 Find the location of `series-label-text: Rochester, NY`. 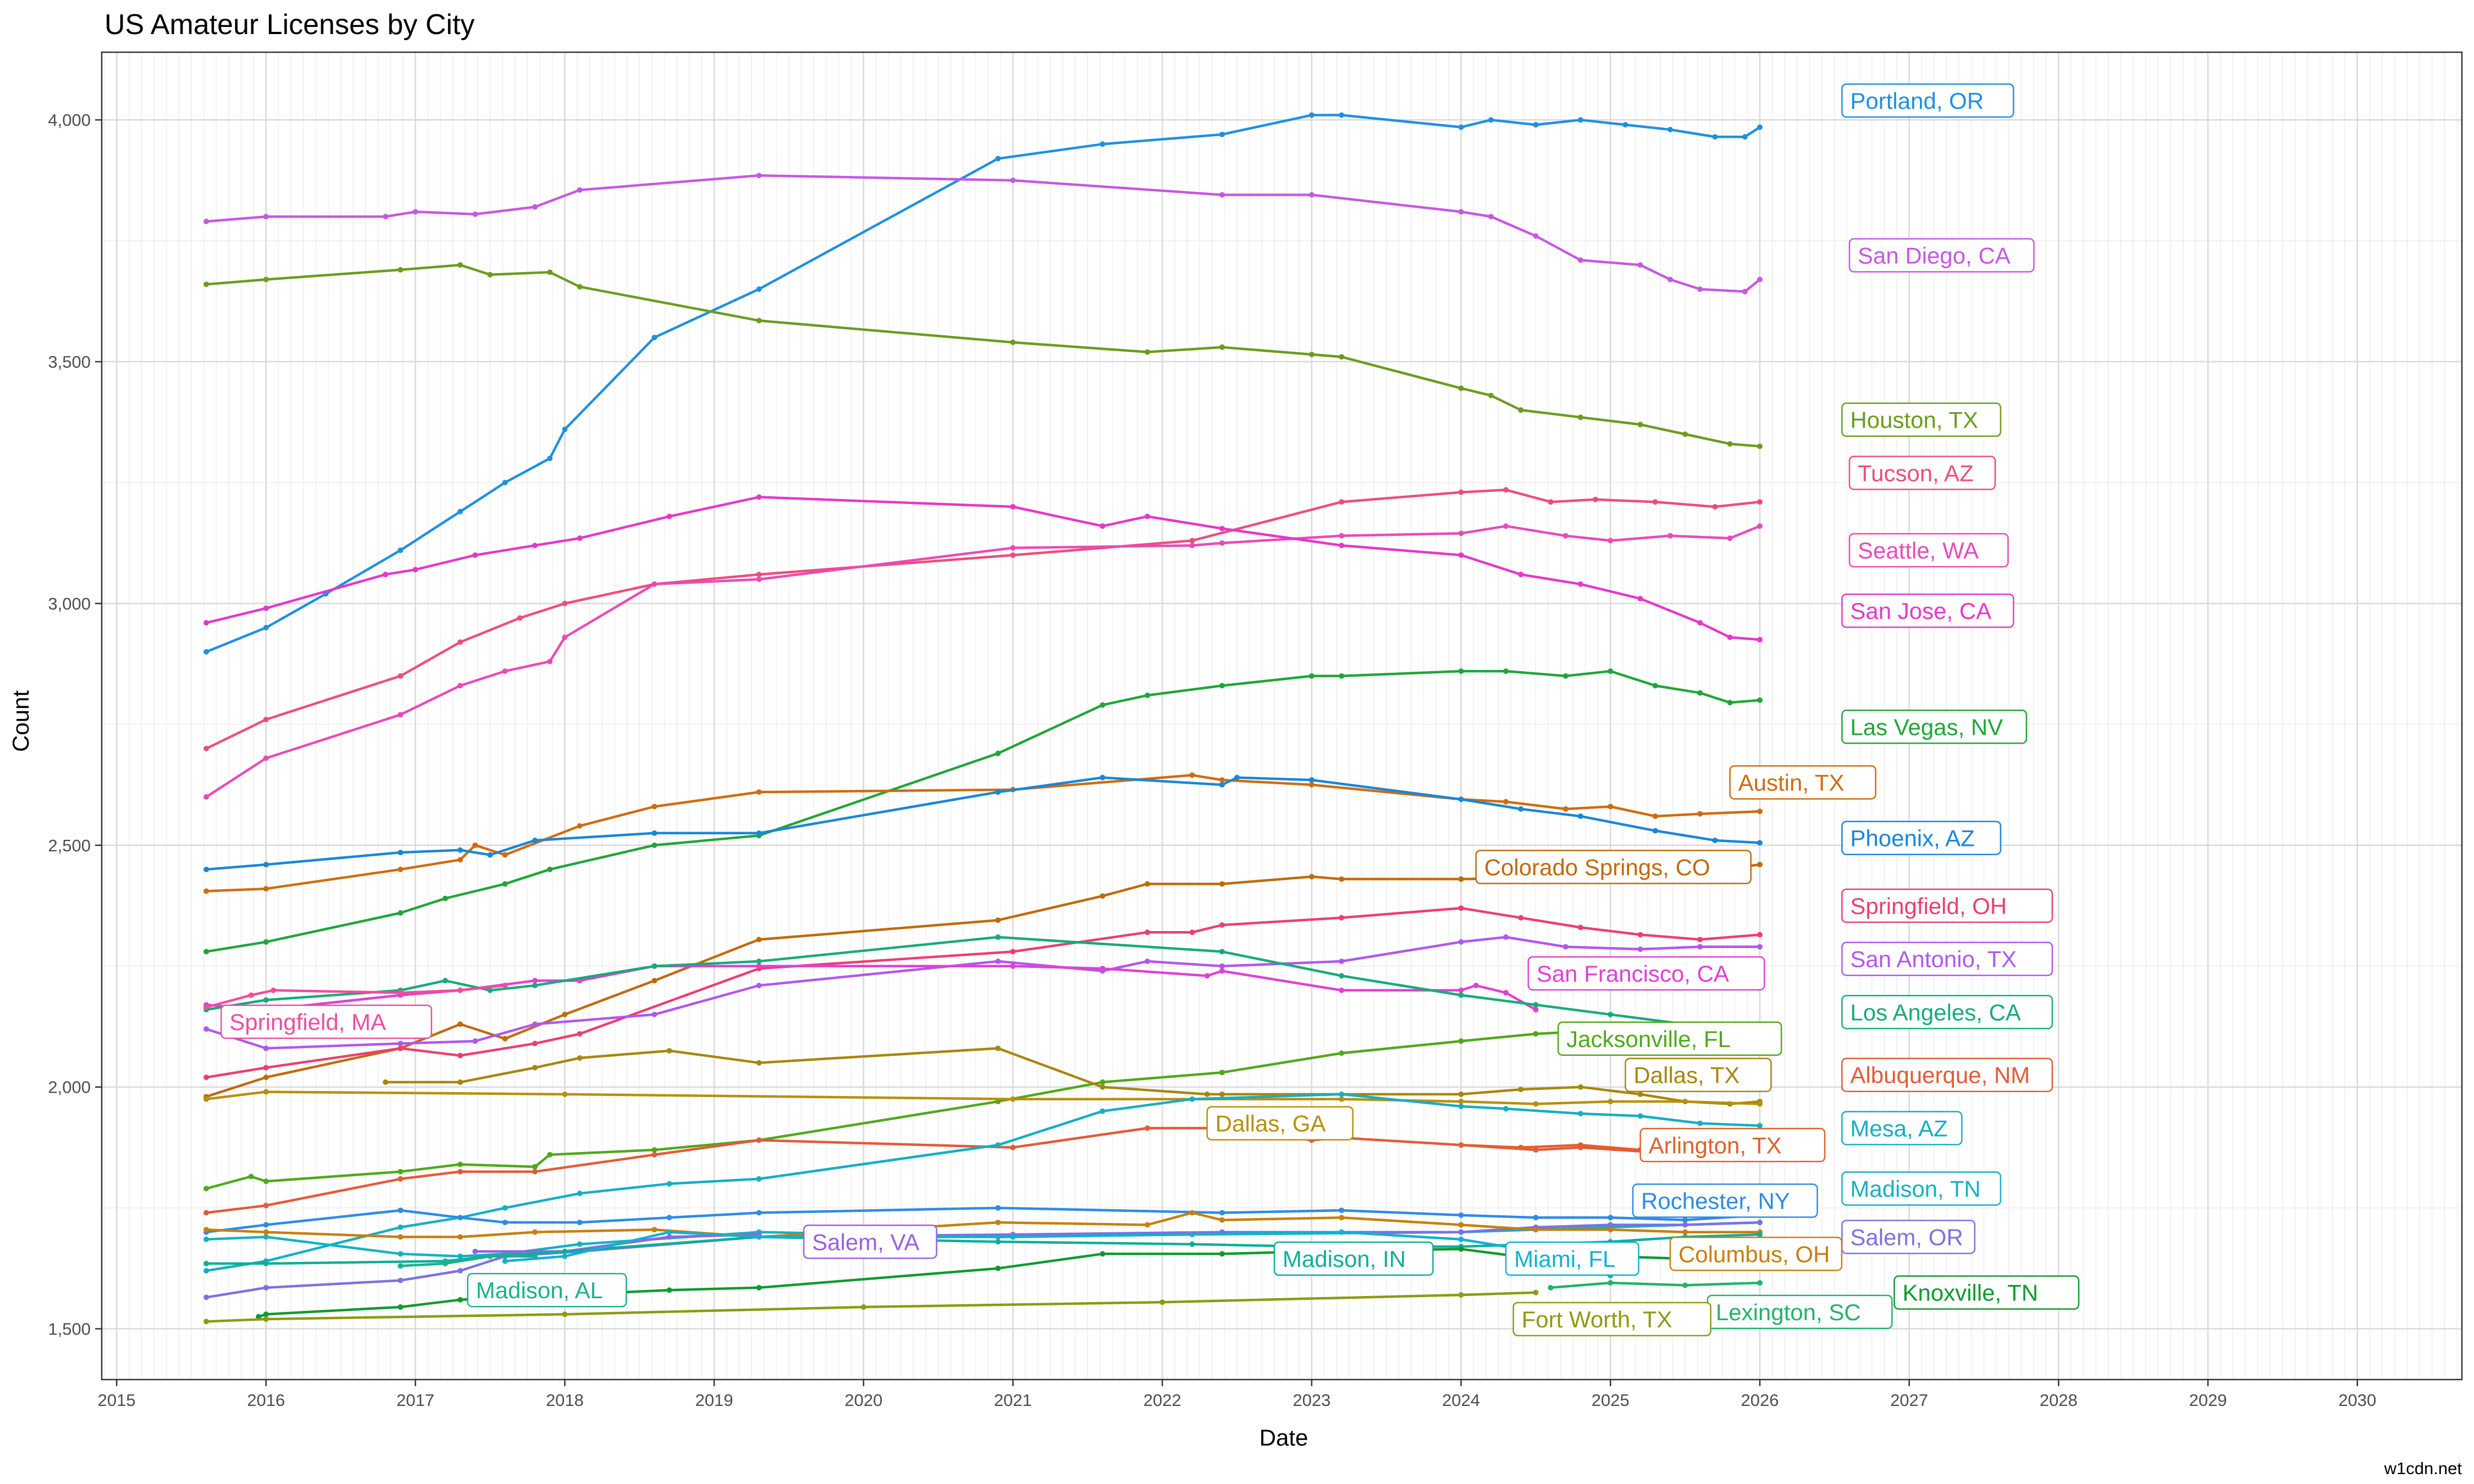

series-label-text: Rochester, NY is located at coordinates (1715, 1201).